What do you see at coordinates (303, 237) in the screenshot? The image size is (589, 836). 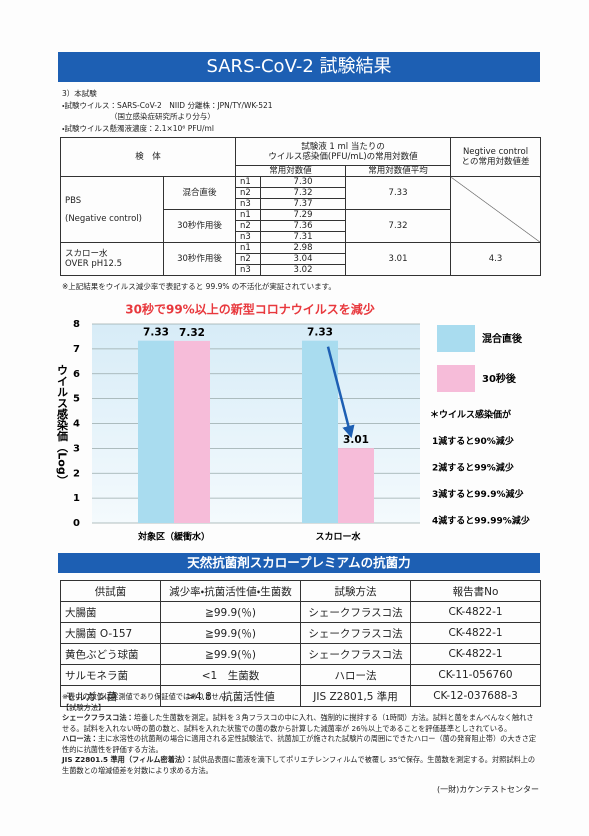 I see `value-cell: 7.31` at bounding box center [303, 237].